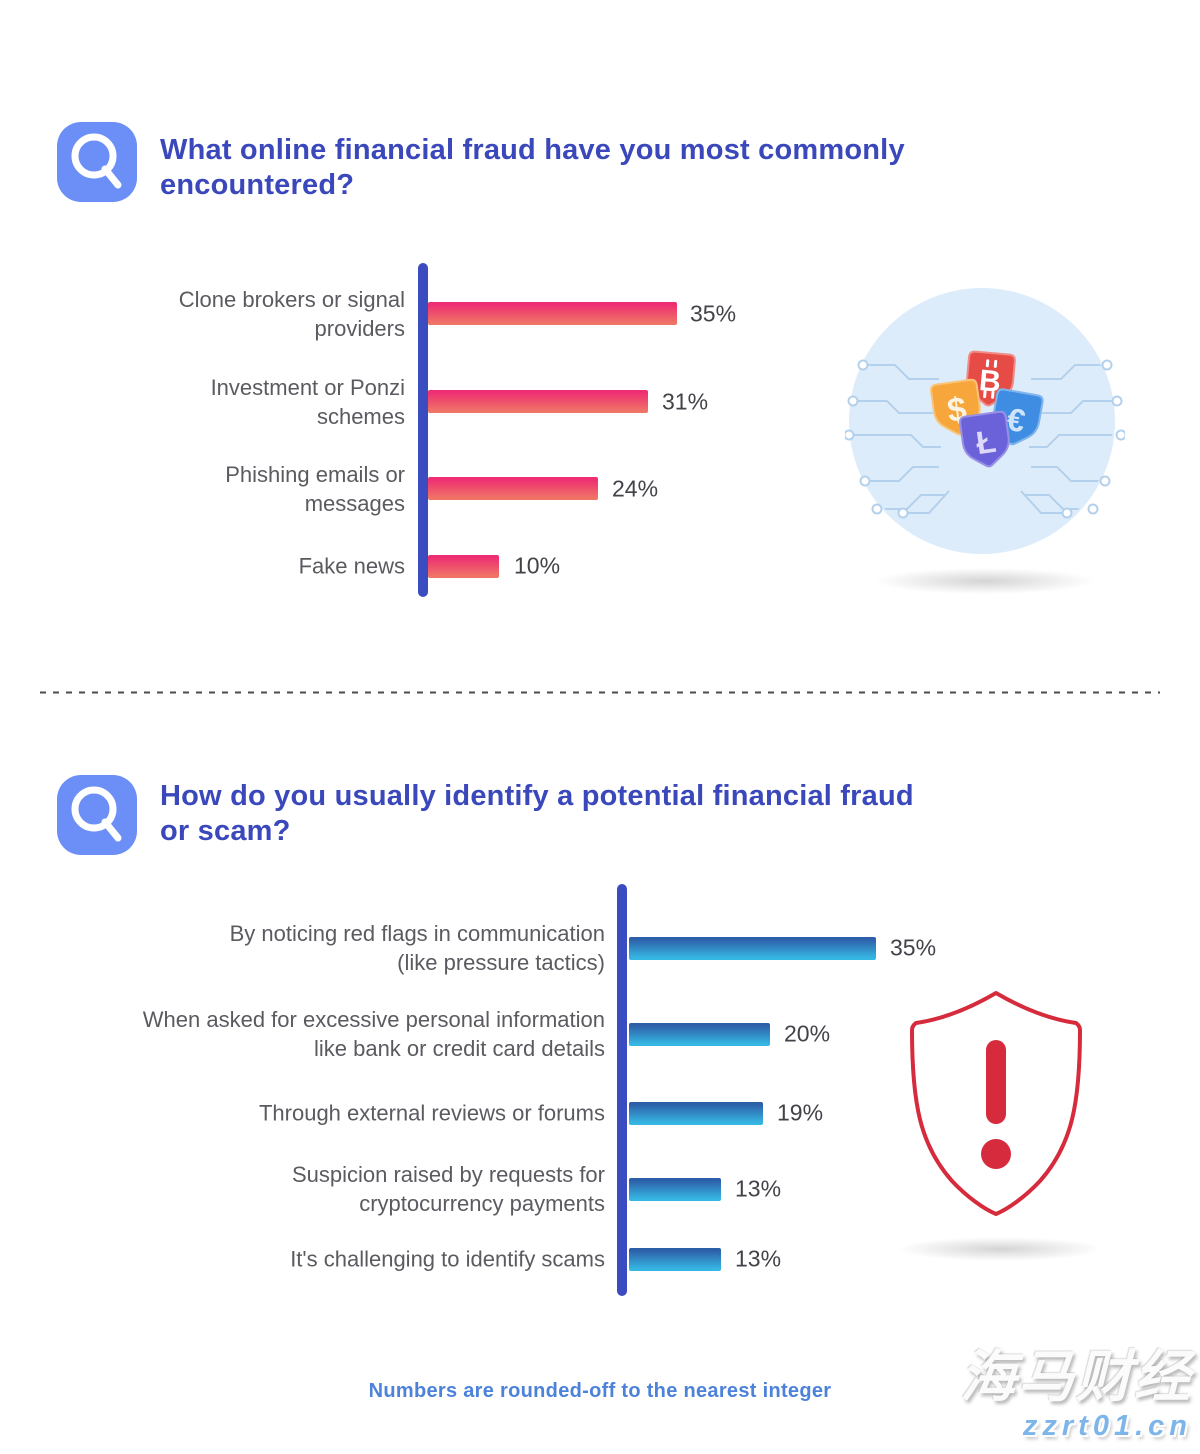  I want to click on exclamation-bar, so click(996, 1082).